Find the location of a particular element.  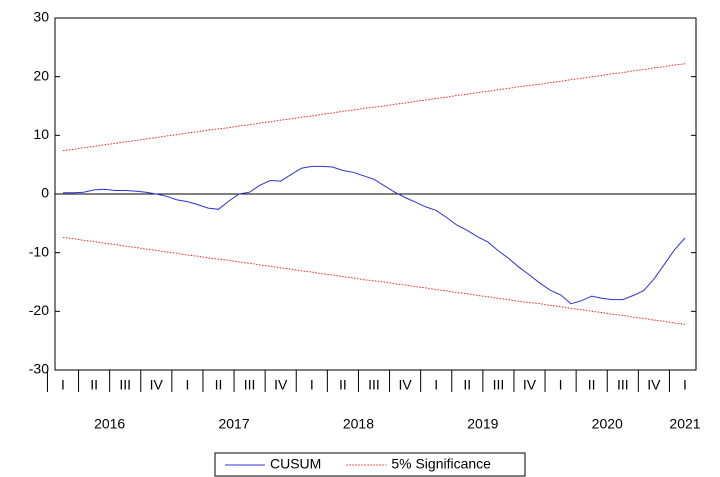

y-tick-label: 20 is located at coordinates (41, 75).